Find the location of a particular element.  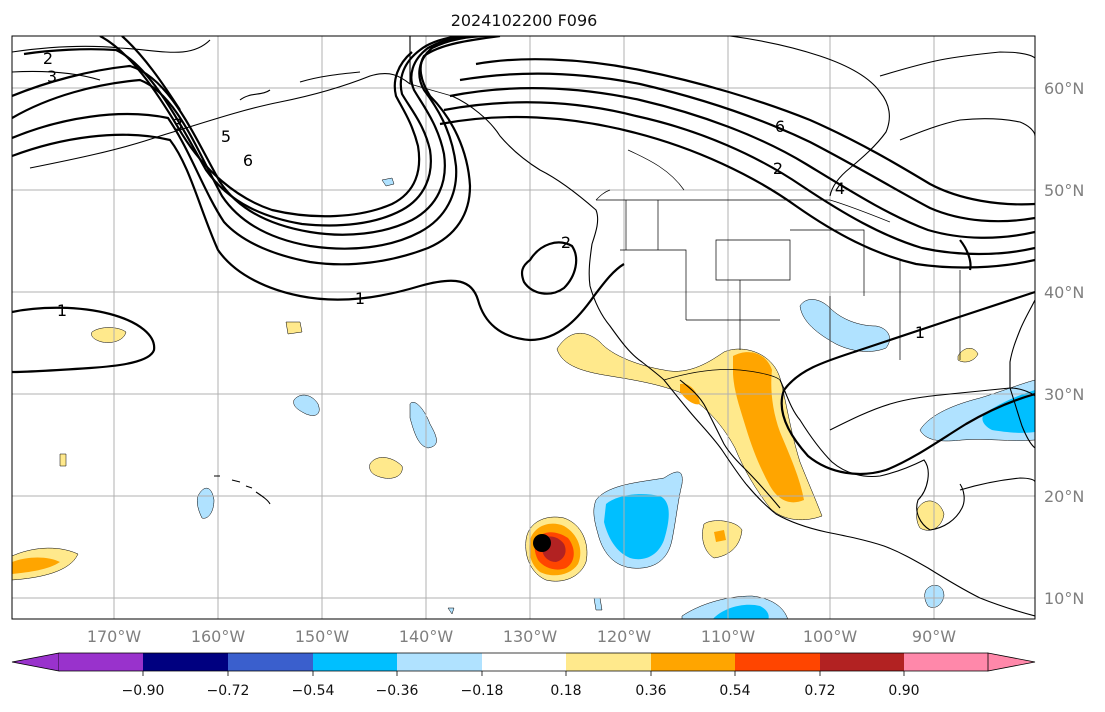

storm-center-marker is located at coordinates (542, 543).